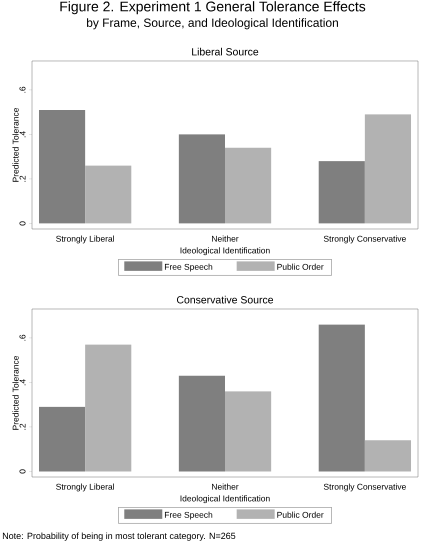 The image size is (425, 544). What do you see at coordinates (119, 536) in the screenshot?
I see `text: Note: Probability of being in most tolerant category. N=265` at bounding box center [119, 536].